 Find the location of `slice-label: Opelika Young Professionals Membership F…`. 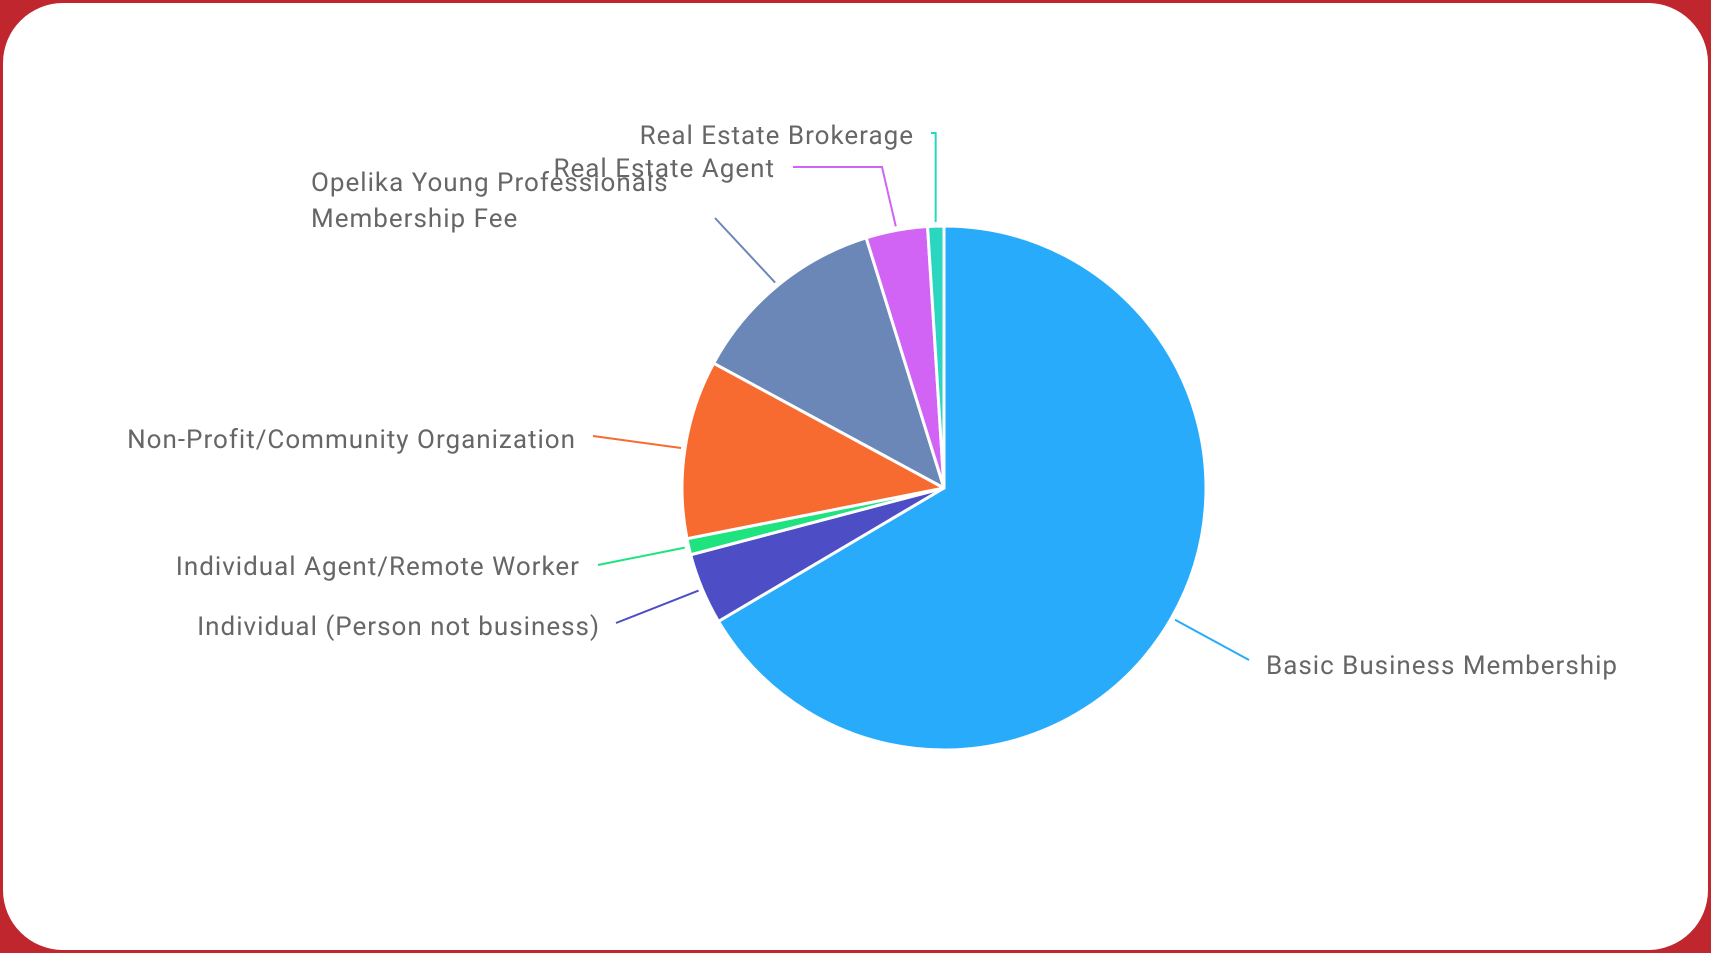

slice-label: Opelika Young Professionals Membership F… is located at coordinates (490, 201).